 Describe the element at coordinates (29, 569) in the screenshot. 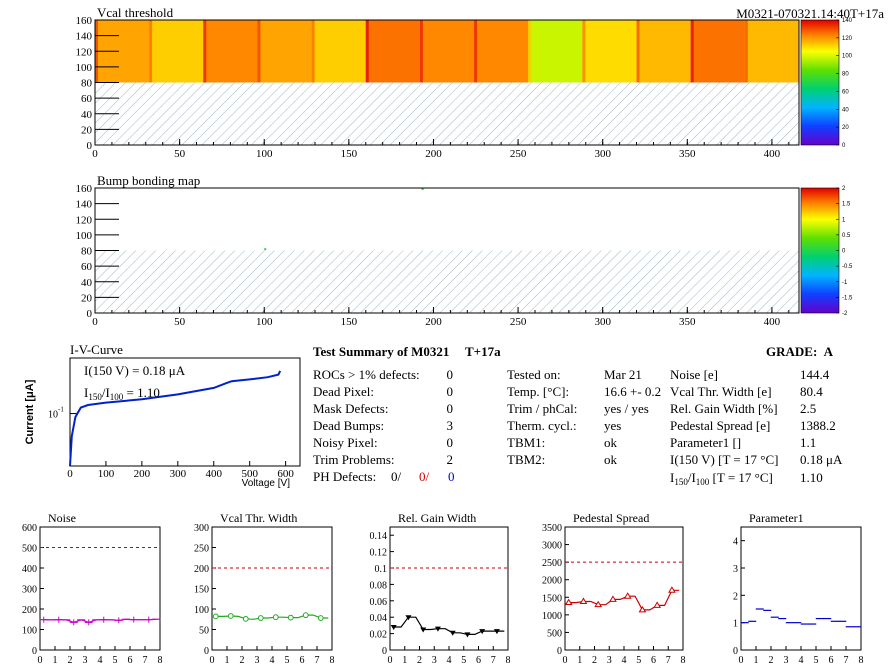

I see `y-tick-label: 400` at that location.